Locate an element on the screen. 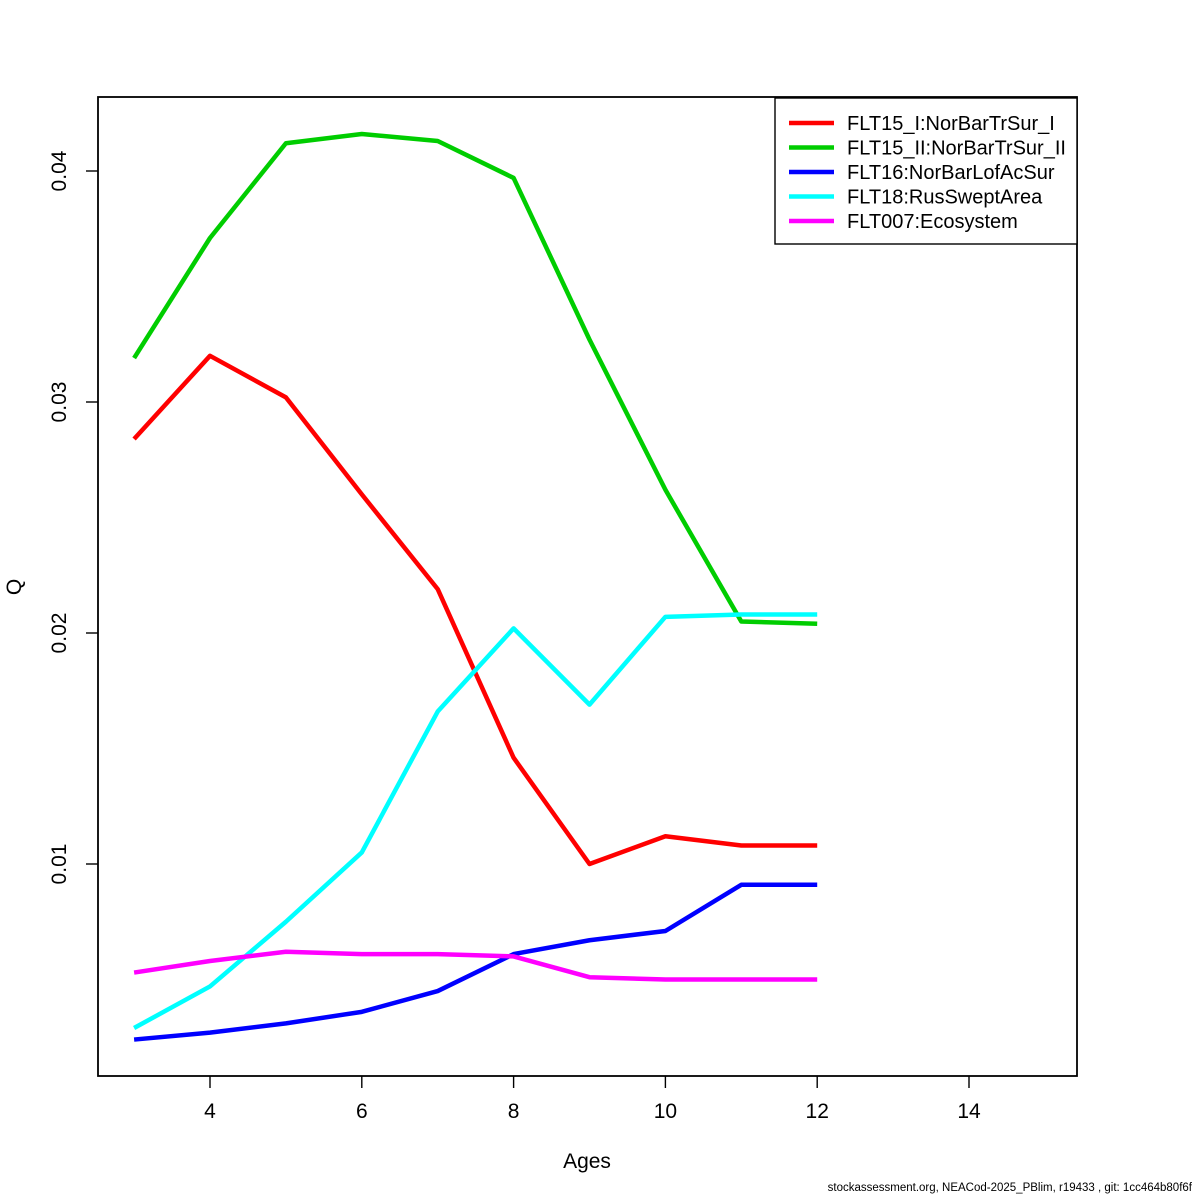  y-tick-label: 0.04 is located at coordinates (59, 170).